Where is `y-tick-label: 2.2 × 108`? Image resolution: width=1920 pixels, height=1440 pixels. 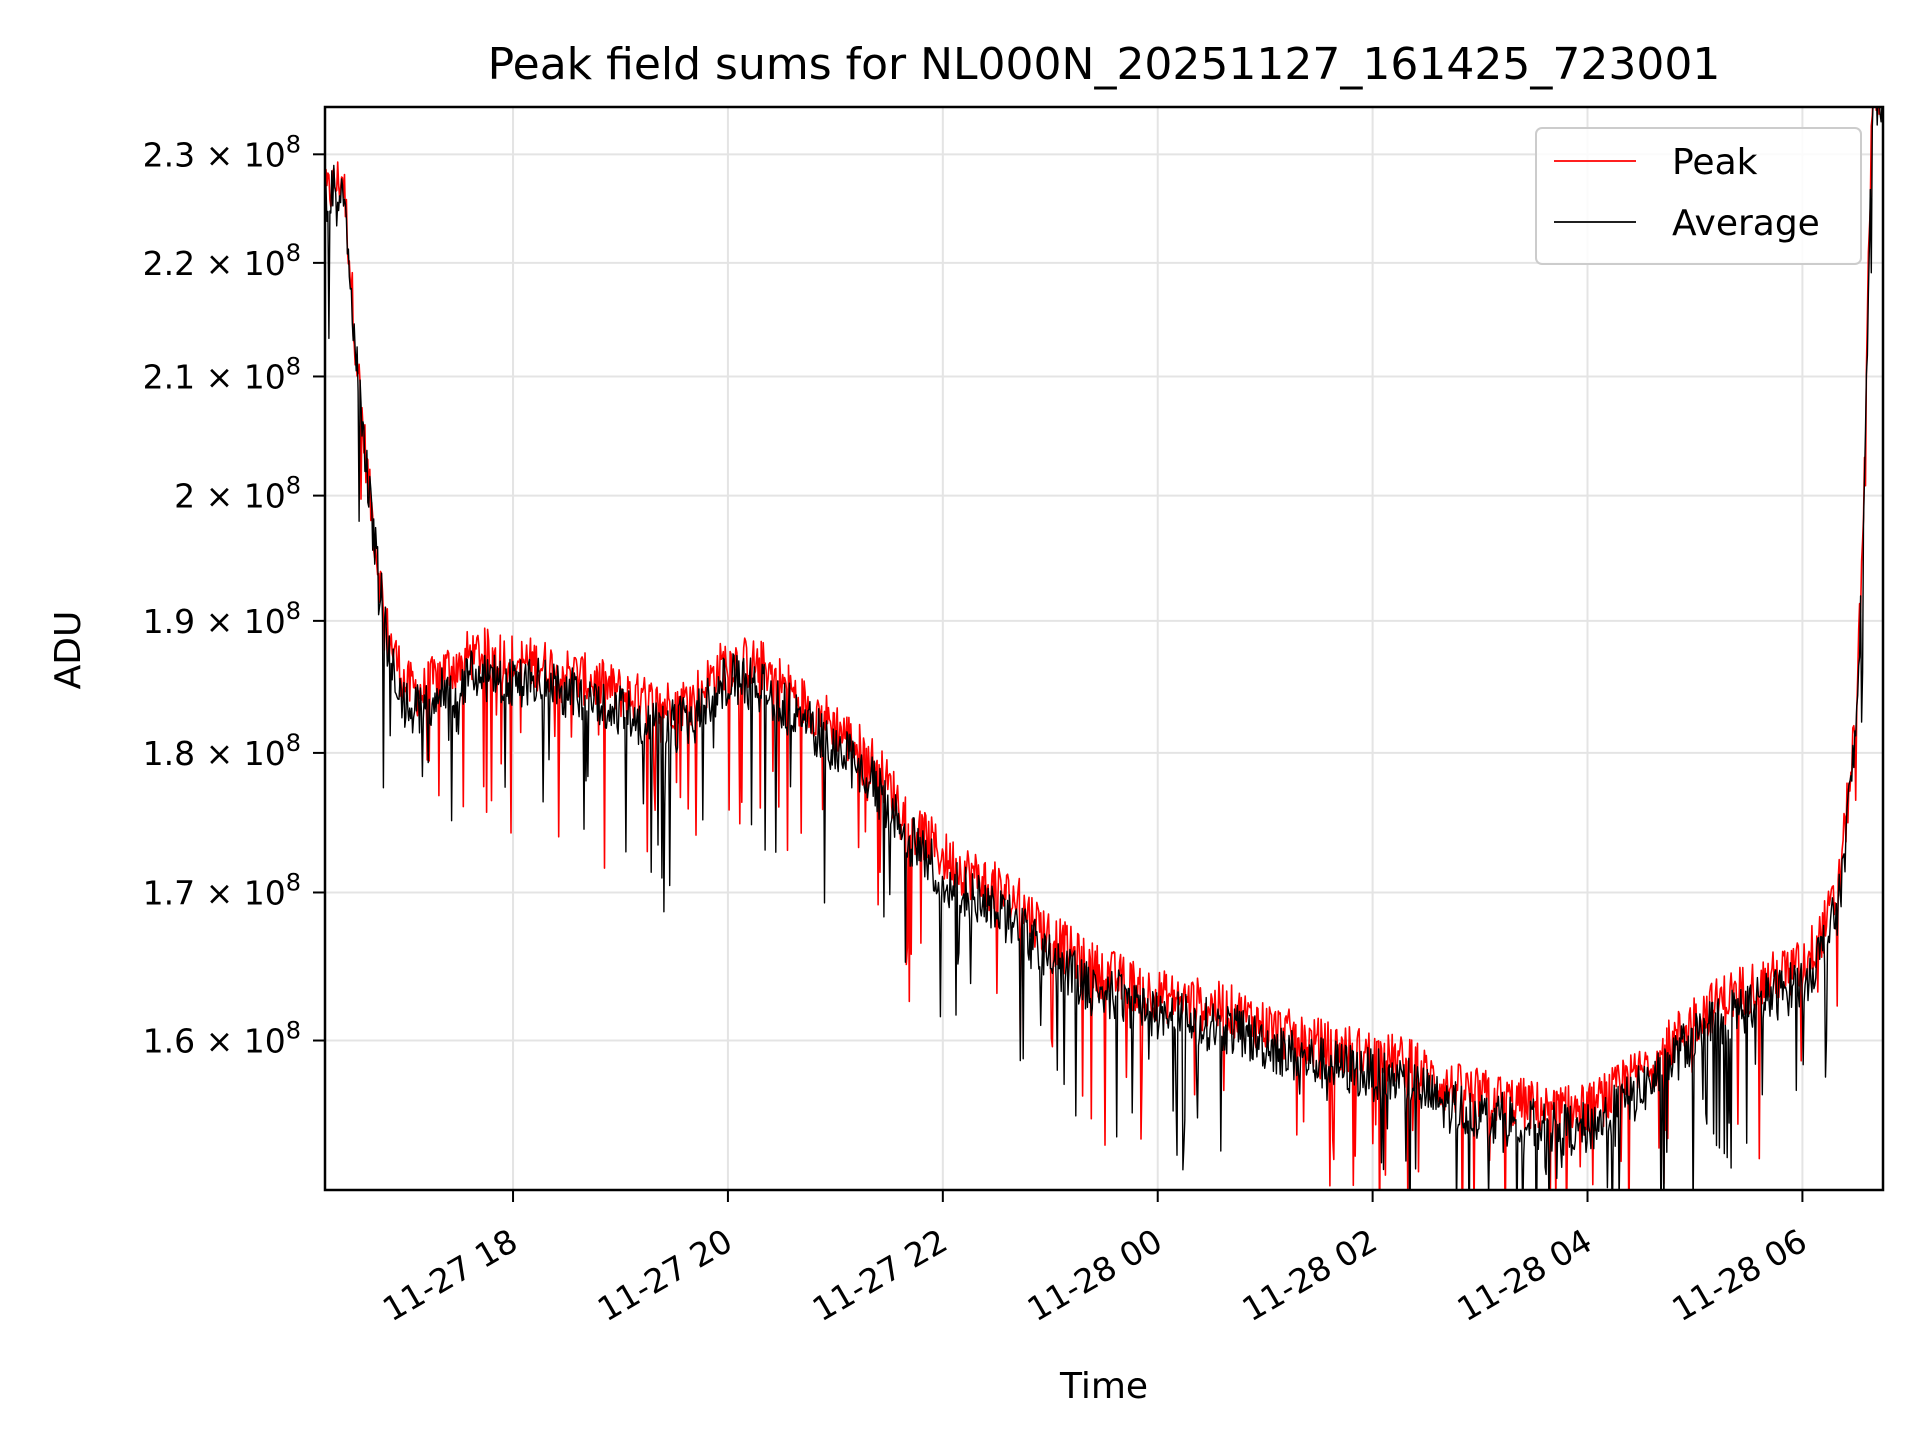 y-tick-label: 2.2 × 108 is located at coordinates (222, 261).